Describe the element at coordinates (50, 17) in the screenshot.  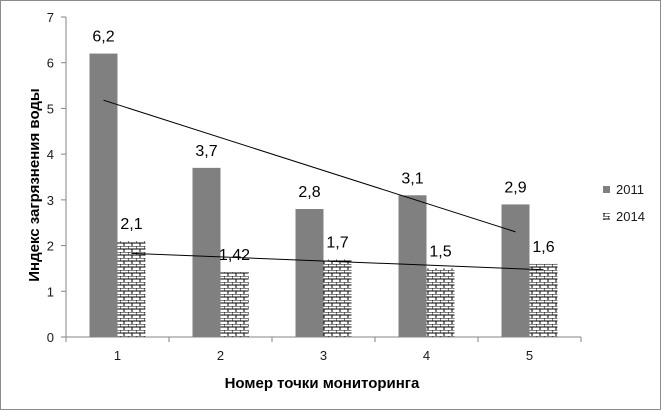
I see `y-tick-label: 7` at that location.